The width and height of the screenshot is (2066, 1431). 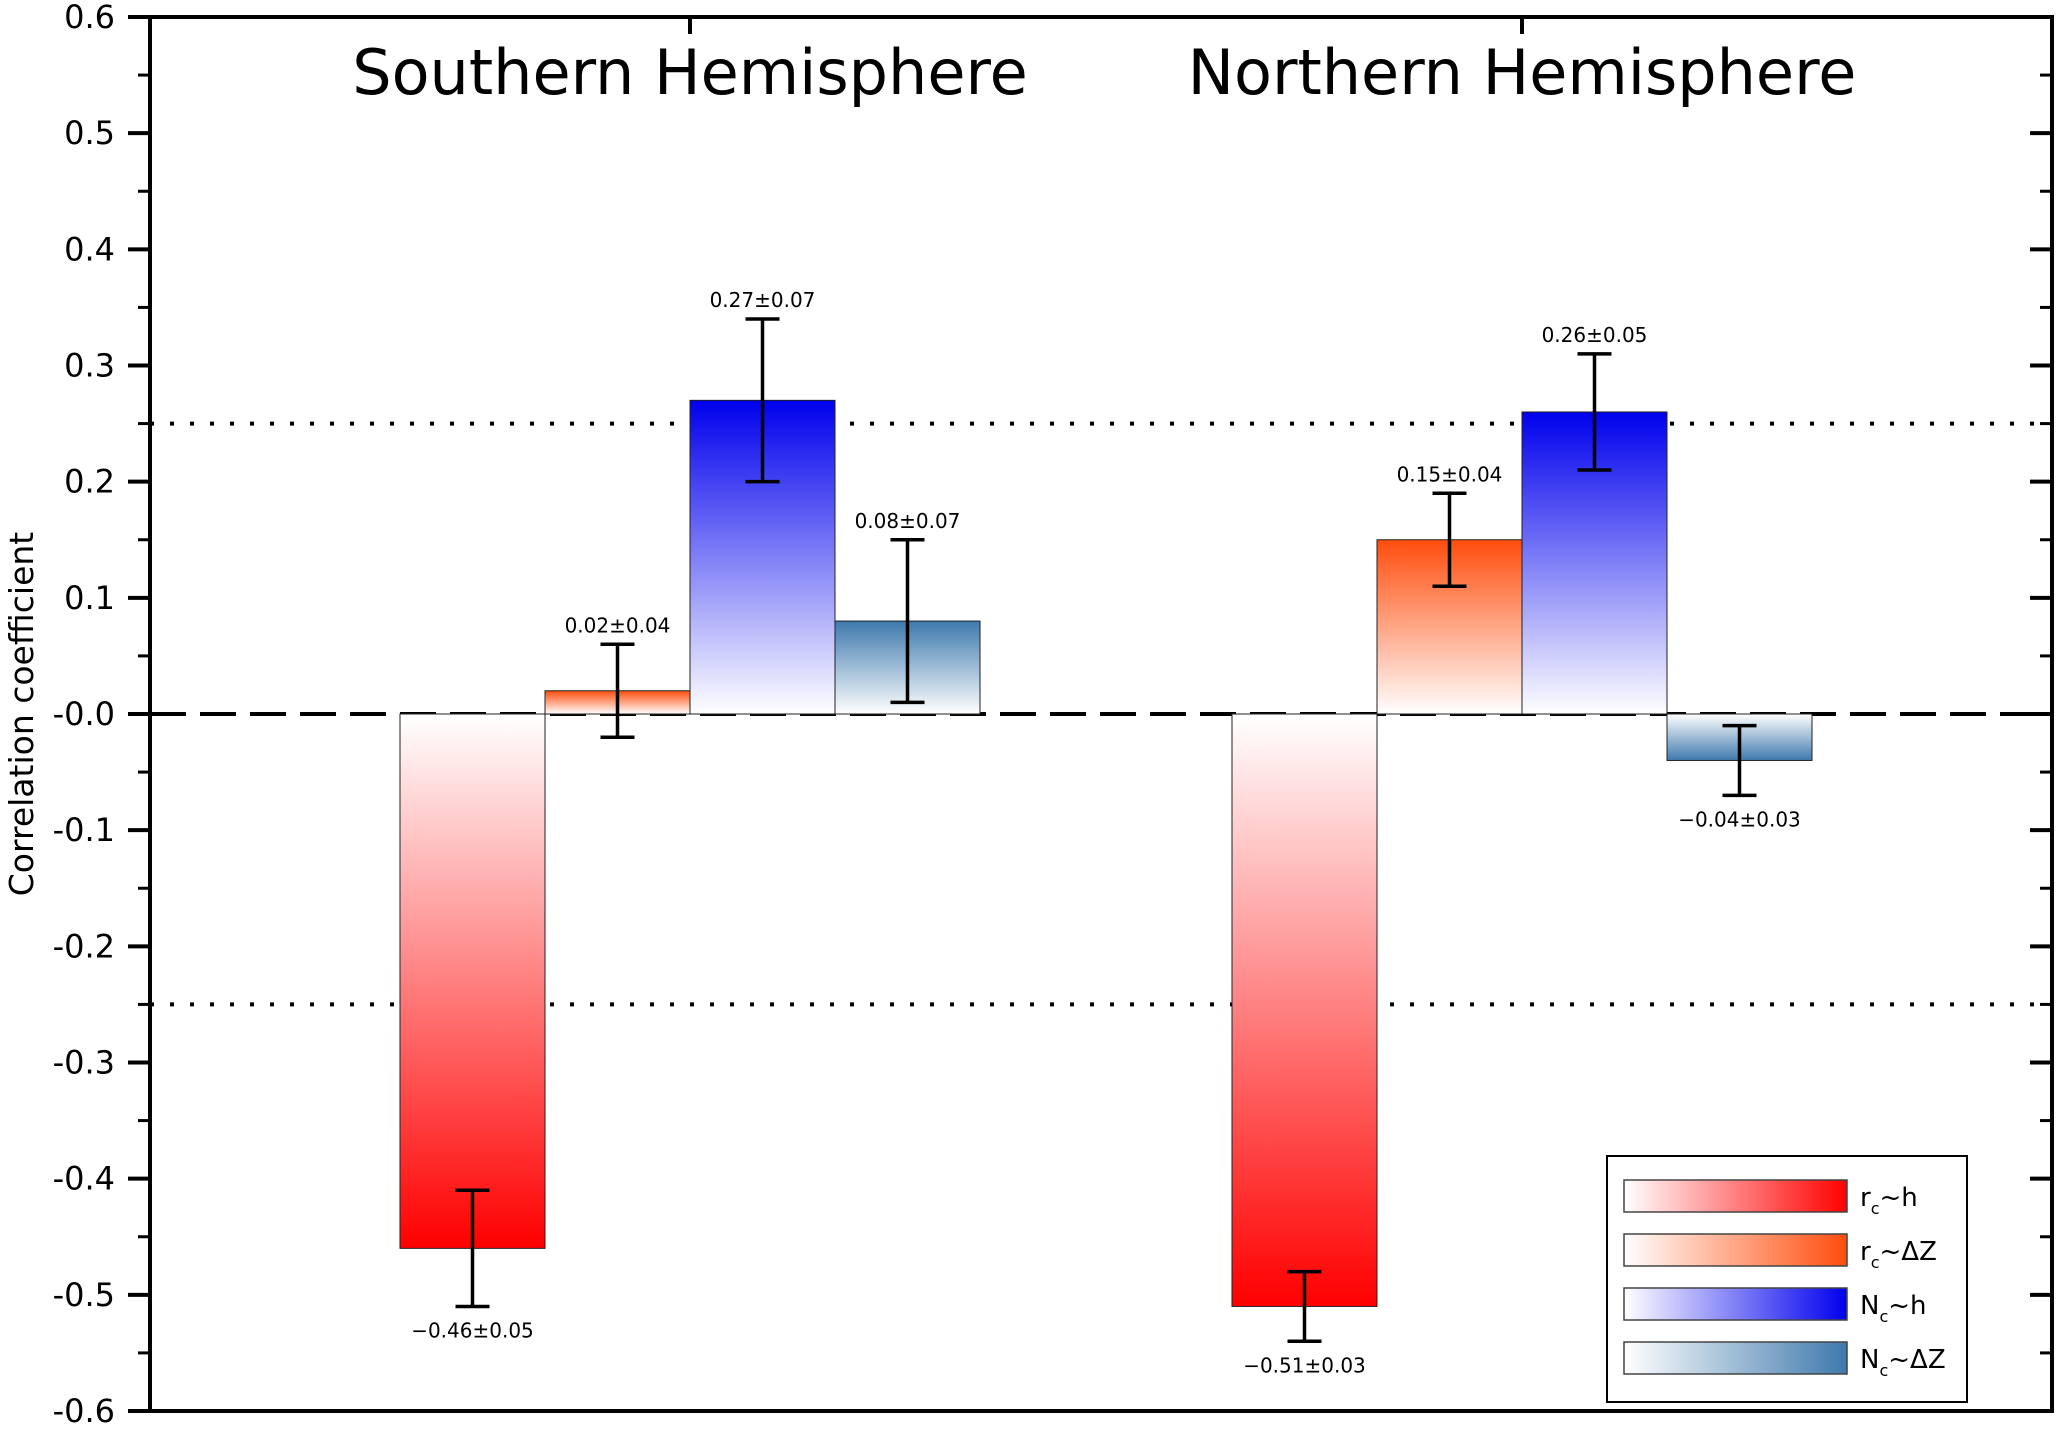 What do you see at coordinates (1903, 1362) in the screenshot?
I see `legend-label: Nc~ΔZ` at bounding box center [1903, 1362].